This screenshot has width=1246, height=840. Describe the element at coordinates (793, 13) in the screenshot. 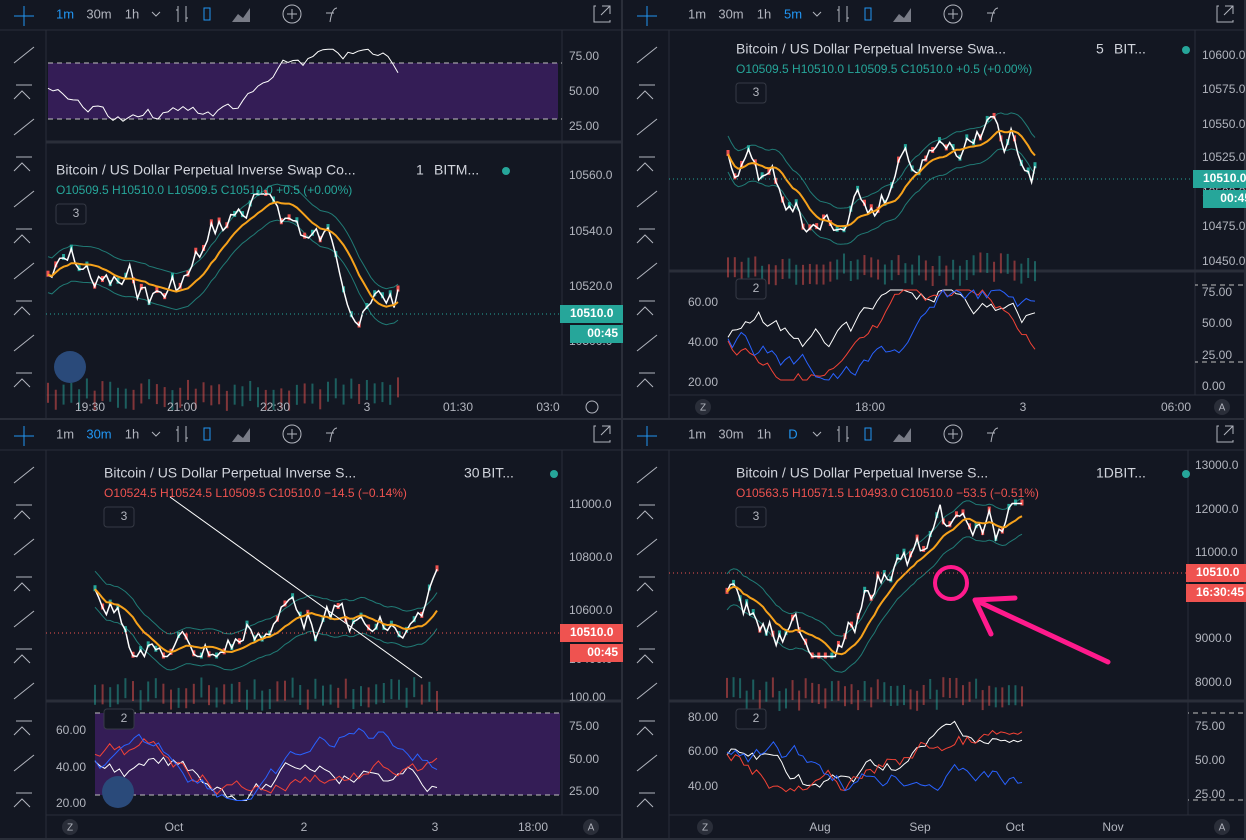

I see `timeframe-button: 5m` at that location.